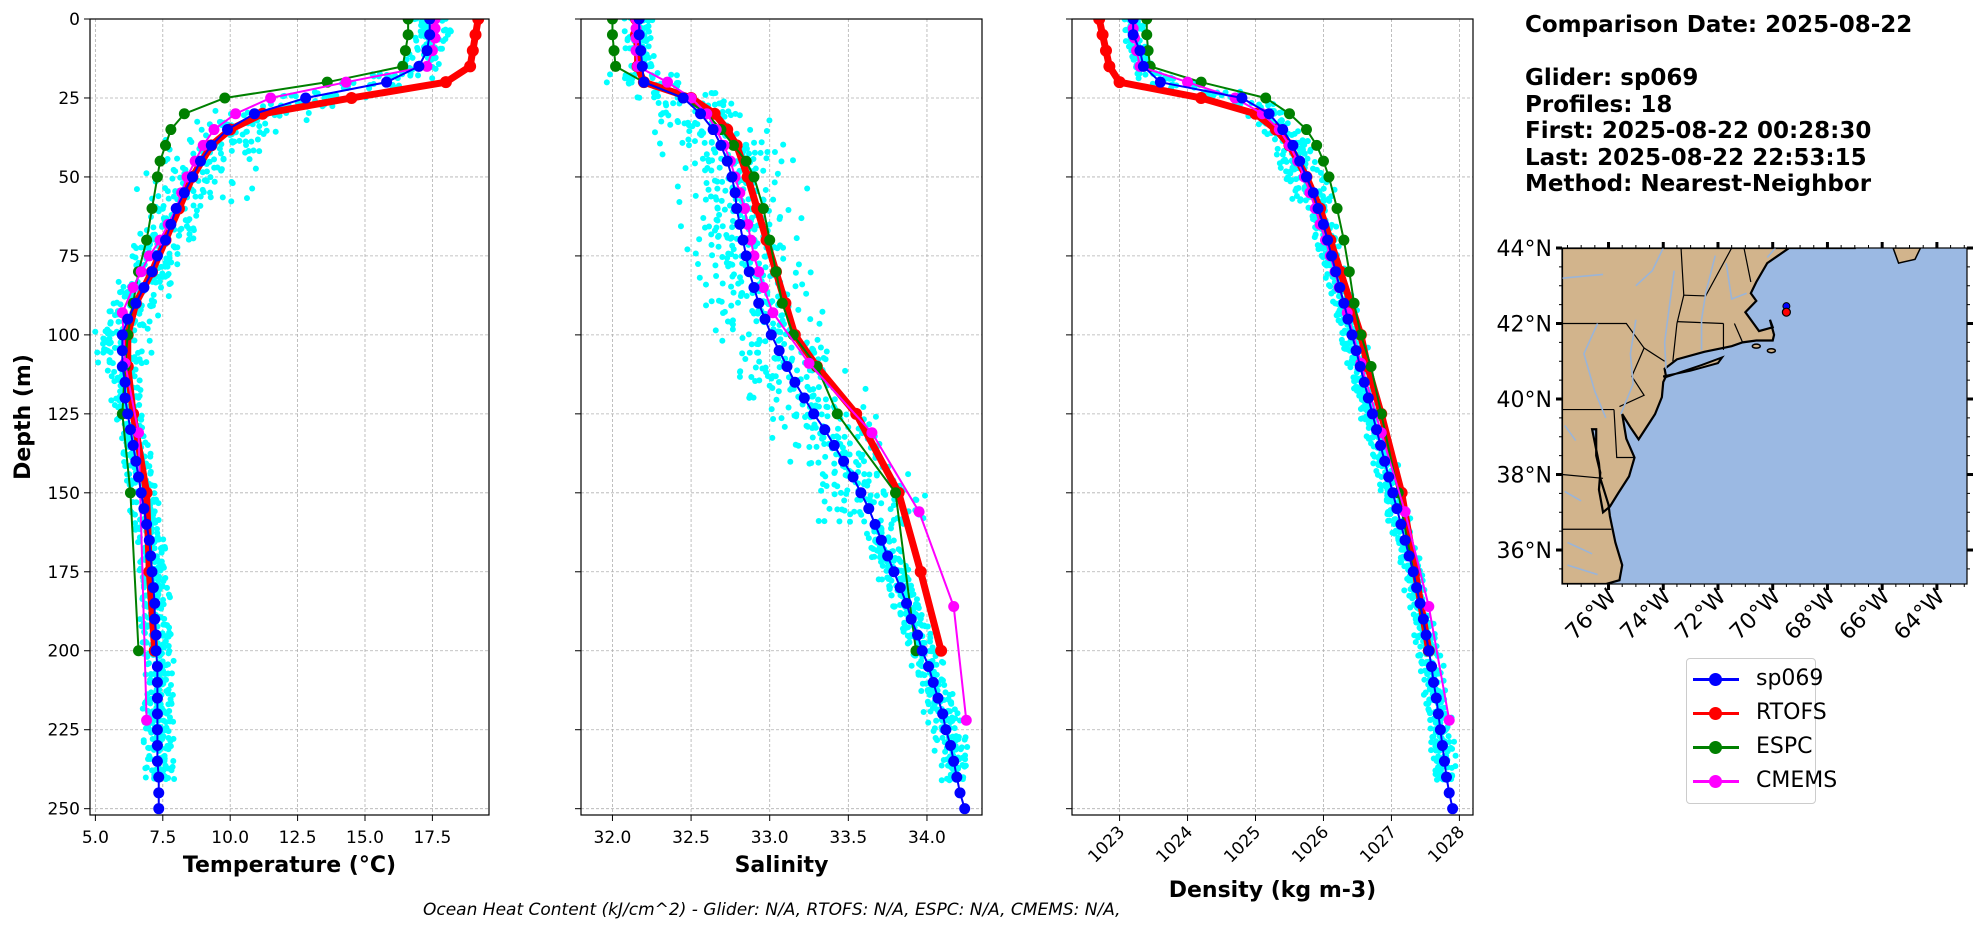  I want to click on series-sp069, so click(276, 417).